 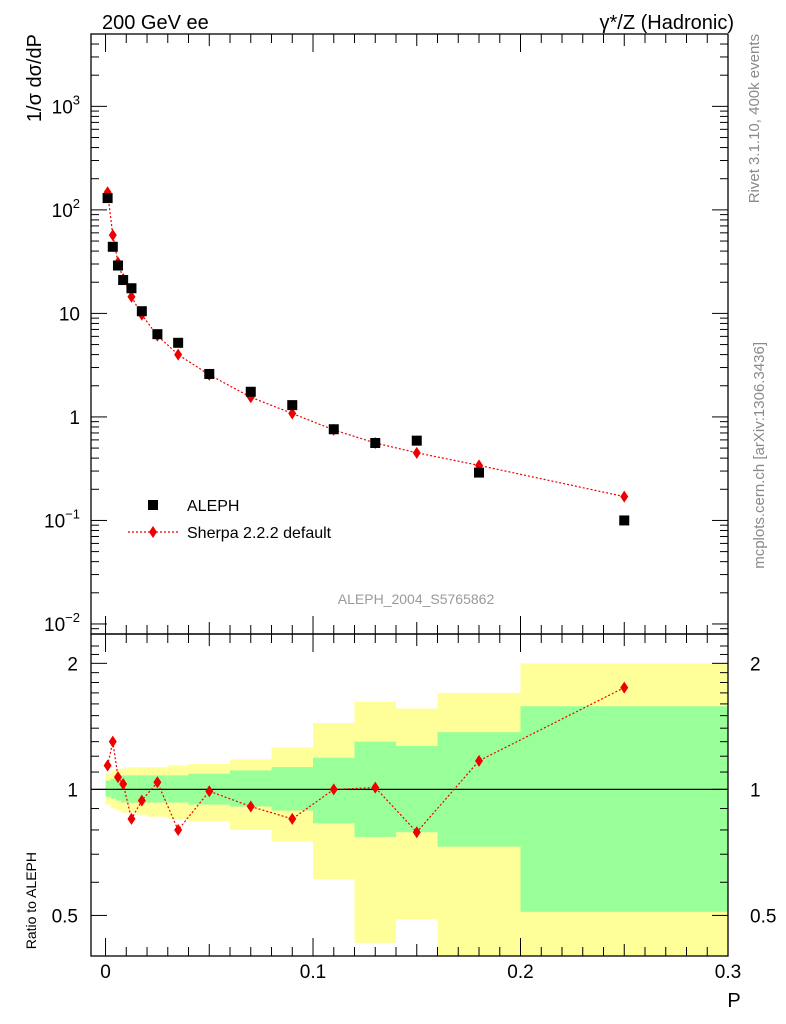 What do you see at coordinates (763, 916) in the screenshot?
I see `ratio-y-tick-label-right: 0.5` at bounding box center [763, 916].